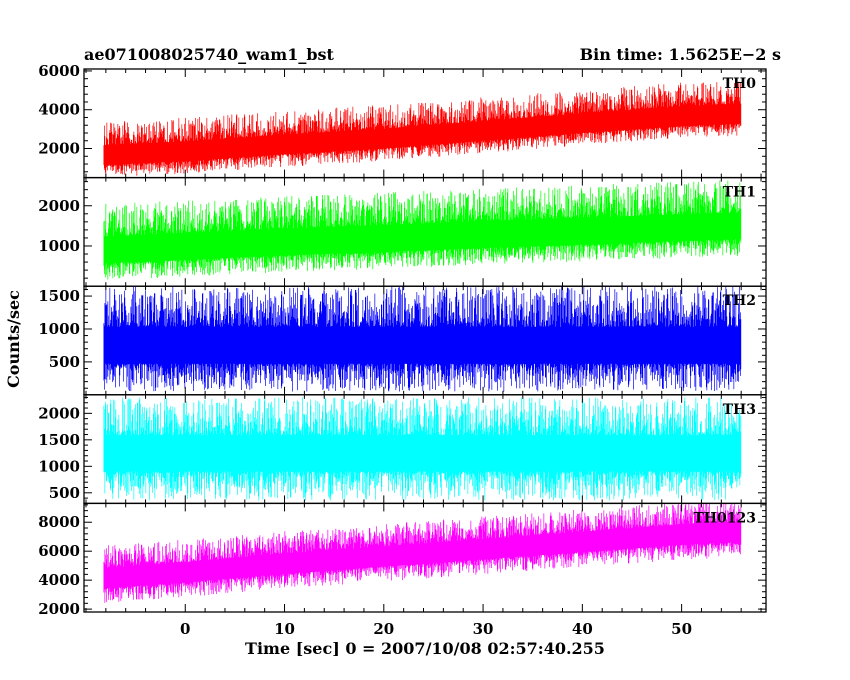 The height and width of the screenshot is (680, 850). I want to click on series-th0123, so click(422, 553).